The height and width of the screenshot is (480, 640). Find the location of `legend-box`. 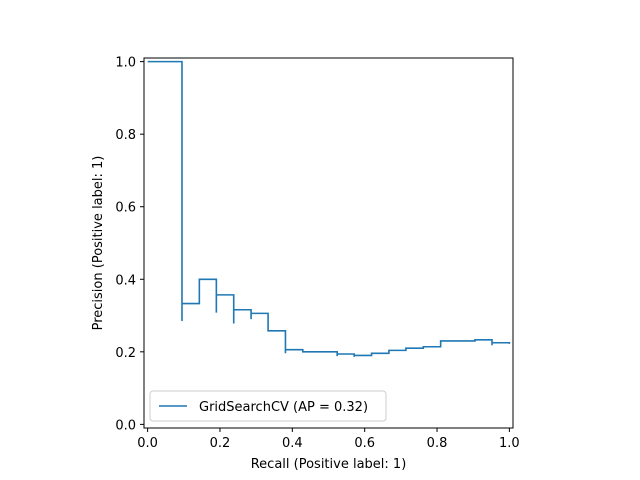

legend-box is located at coordinates (268, 406).